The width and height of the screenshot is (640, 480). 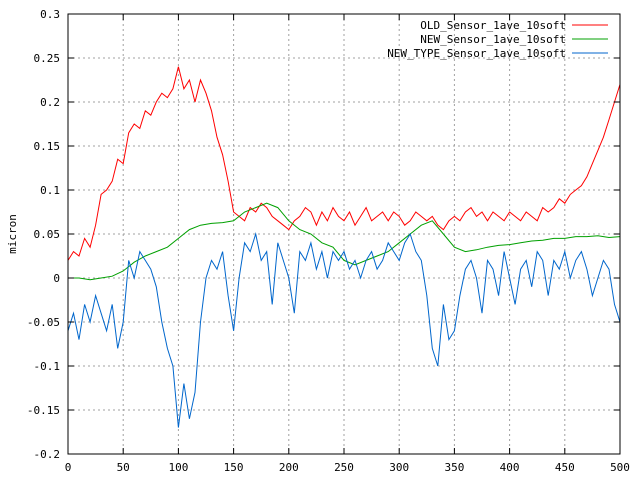 What do you see at coordinates (510, 467) in the screenshot?
I see `x-tick-label: 400` at bounding box center [510, 467].